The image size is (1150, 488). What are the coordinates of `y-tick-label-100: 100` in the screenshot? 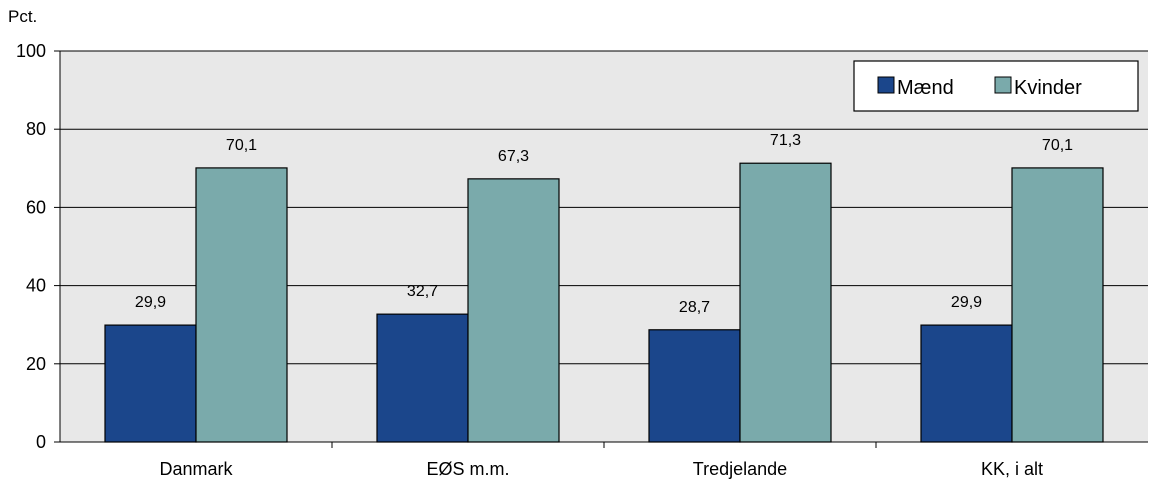 It's located at (31, 51).